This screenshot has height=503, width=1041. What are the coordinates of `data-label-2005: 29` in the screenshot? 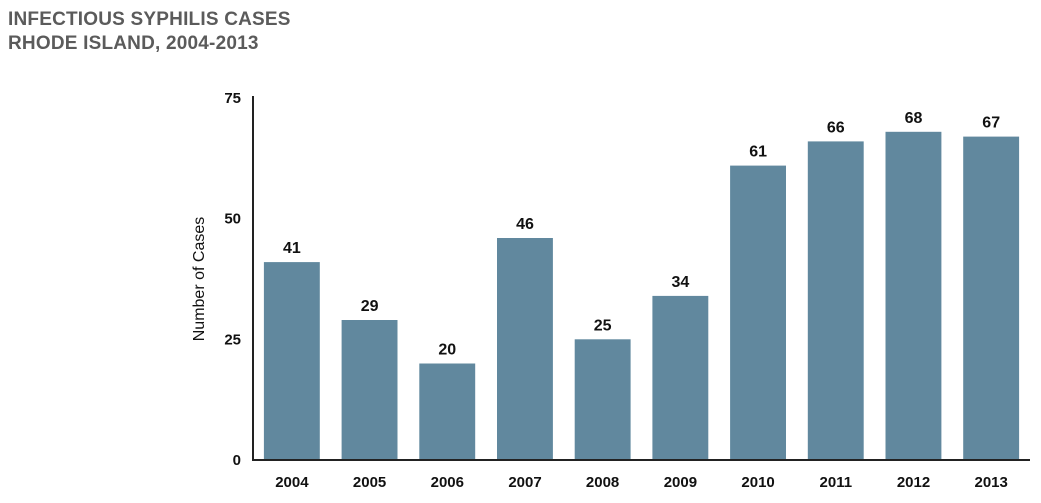 It's located at (370, 306).